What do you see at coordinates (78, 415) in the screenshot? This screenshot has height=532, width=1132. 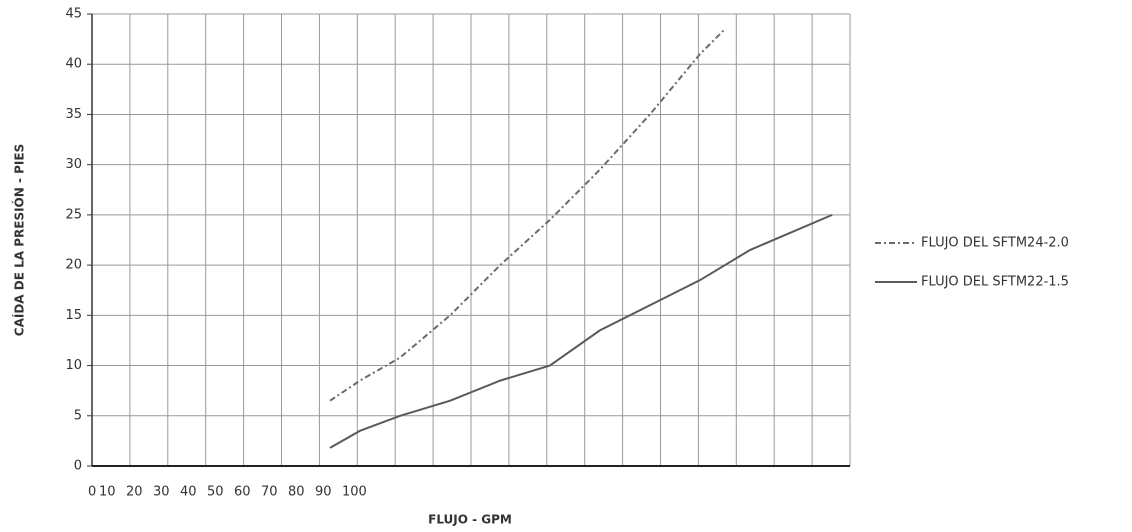 I see `y-tick-label: 5` at bounding box center [78, 415].